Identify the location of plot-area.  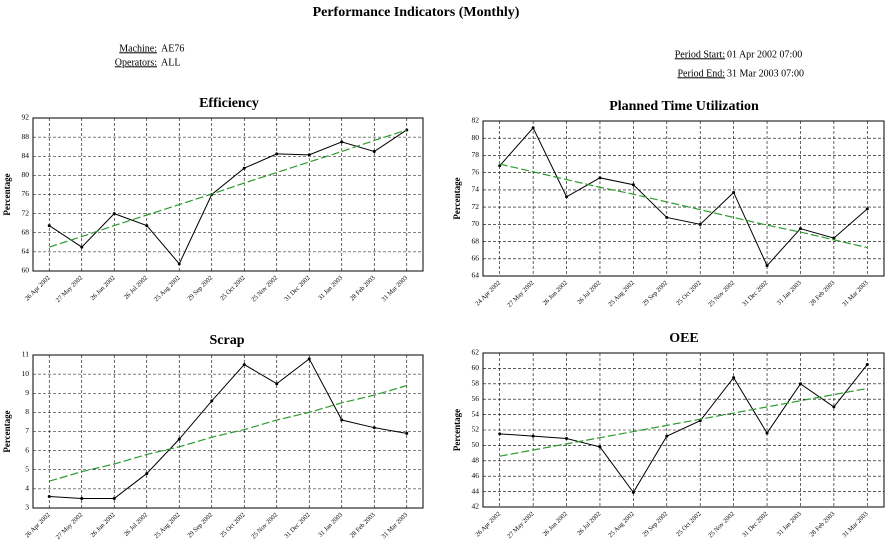
(683, 198).